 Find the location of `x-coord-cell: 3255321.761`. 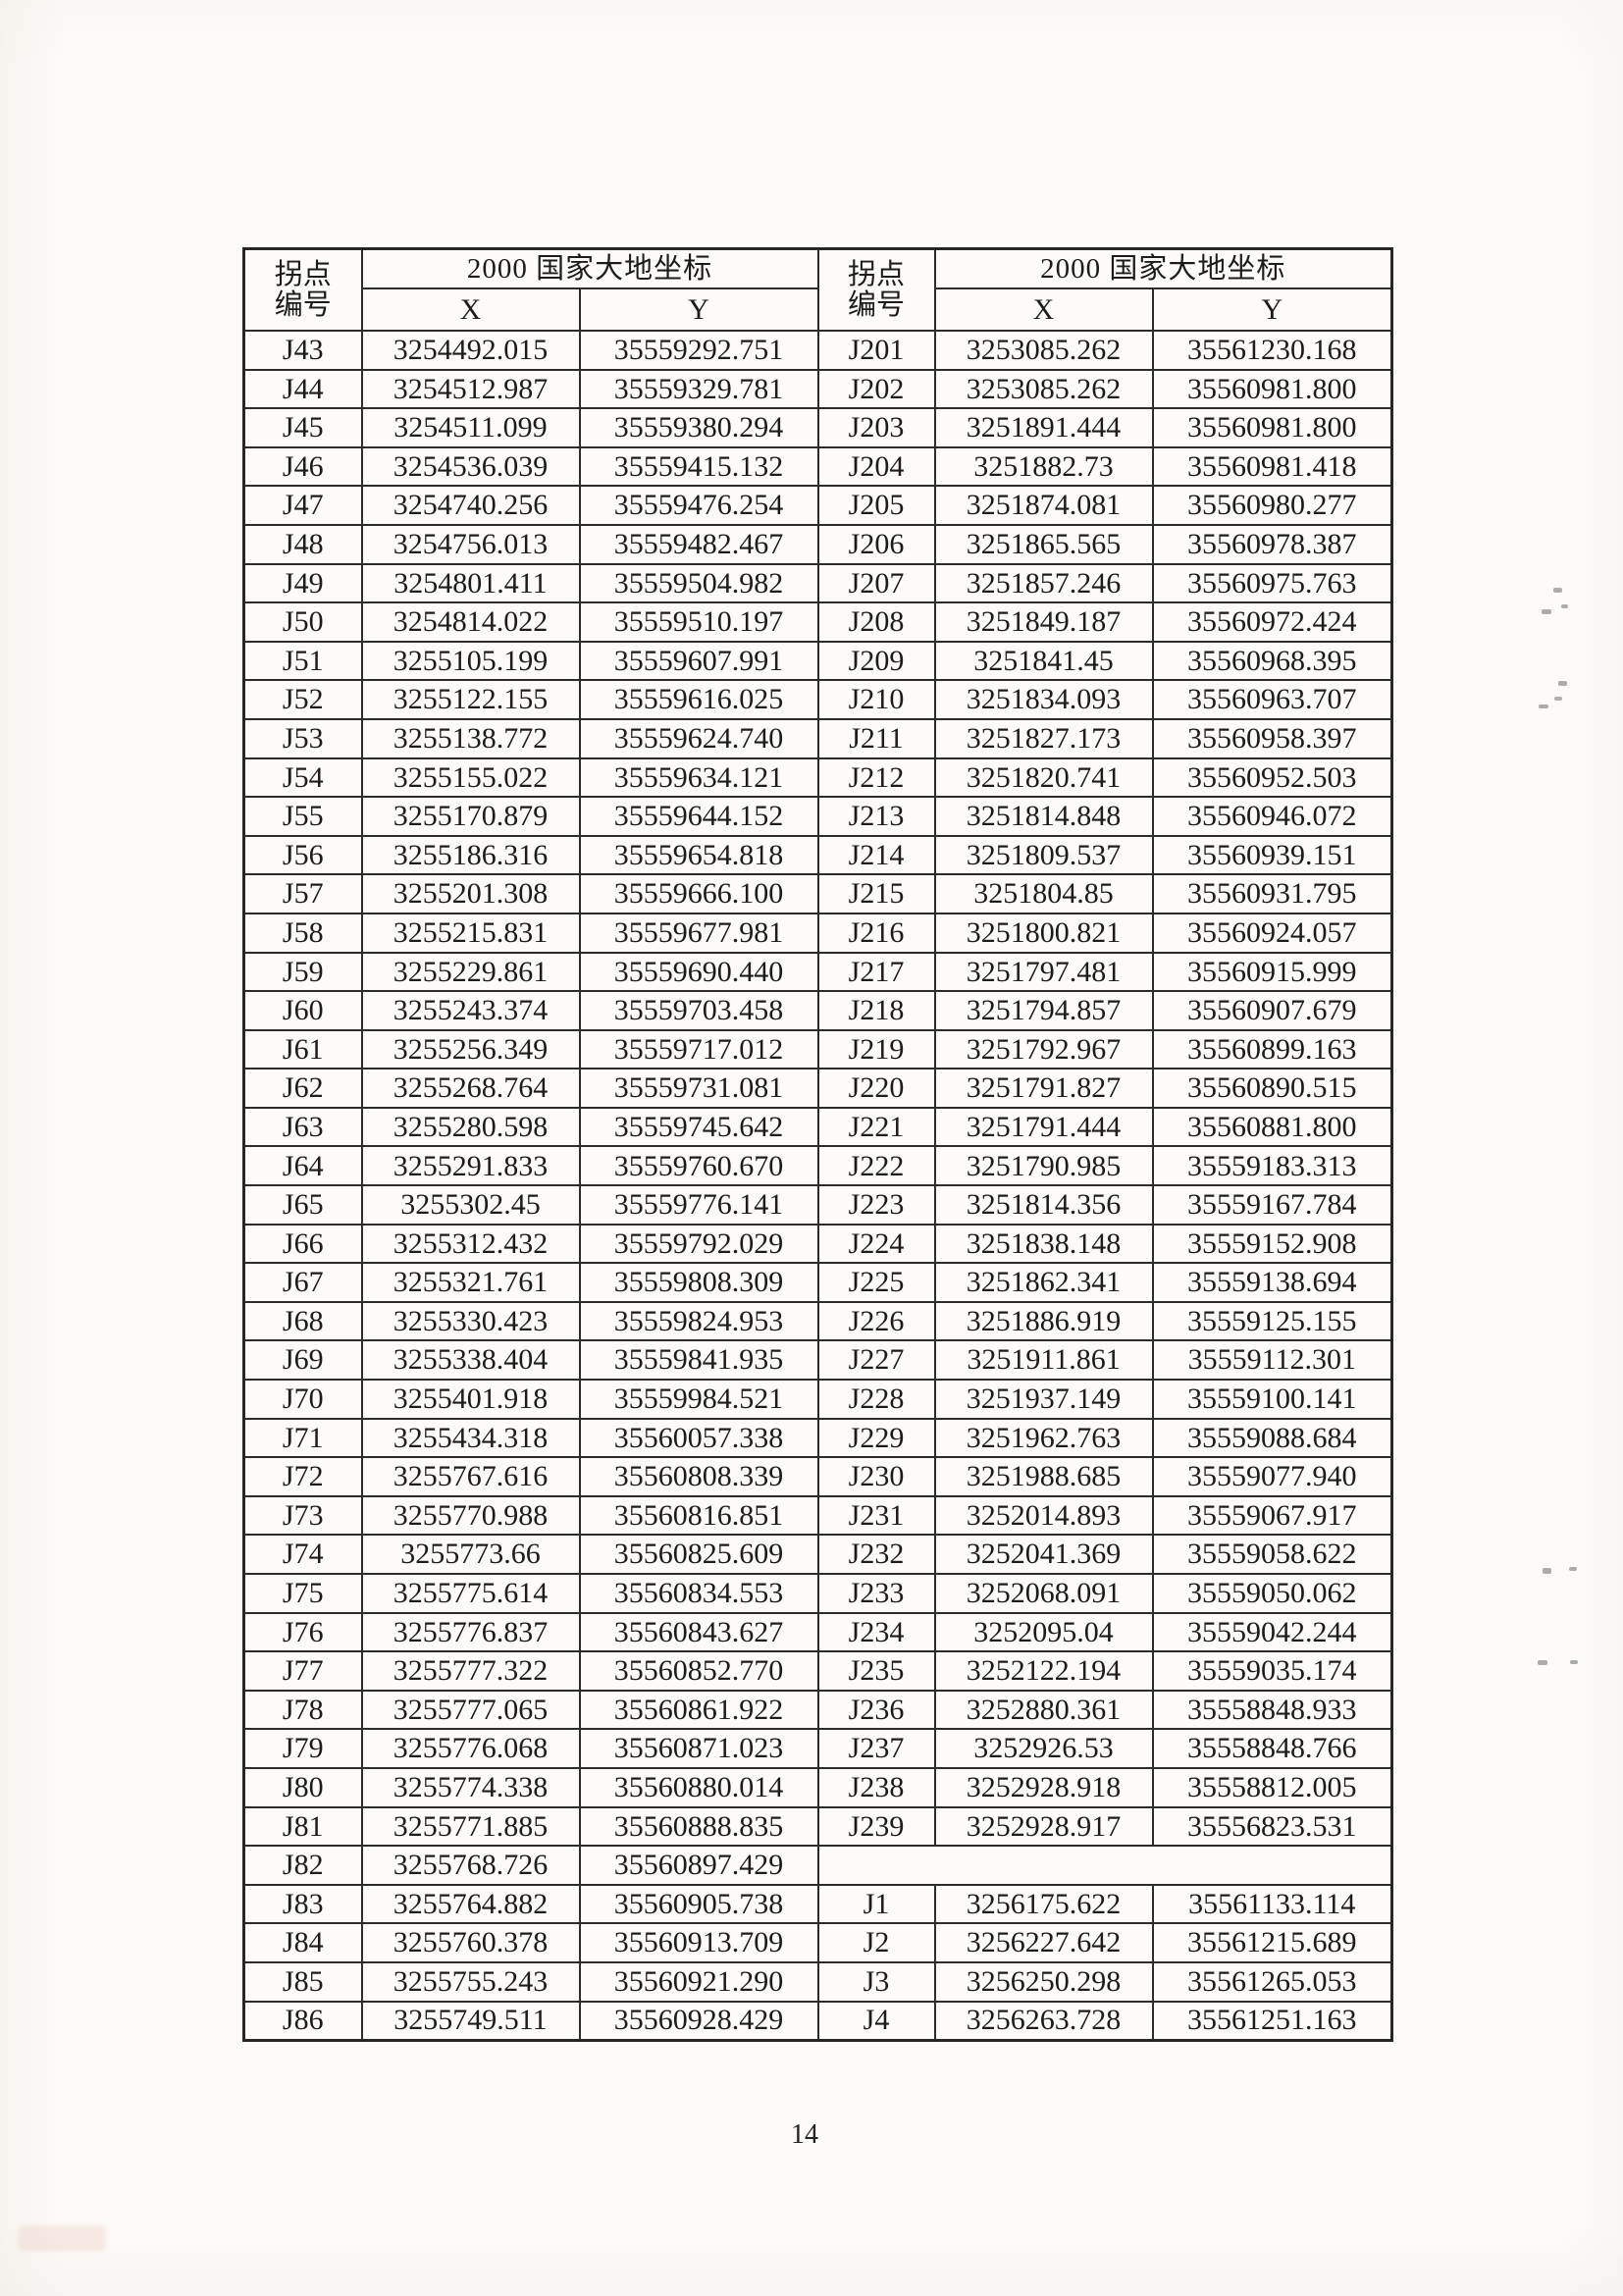

x-coord-cell: 3255321.761 is located at coordinates (470, 1282).